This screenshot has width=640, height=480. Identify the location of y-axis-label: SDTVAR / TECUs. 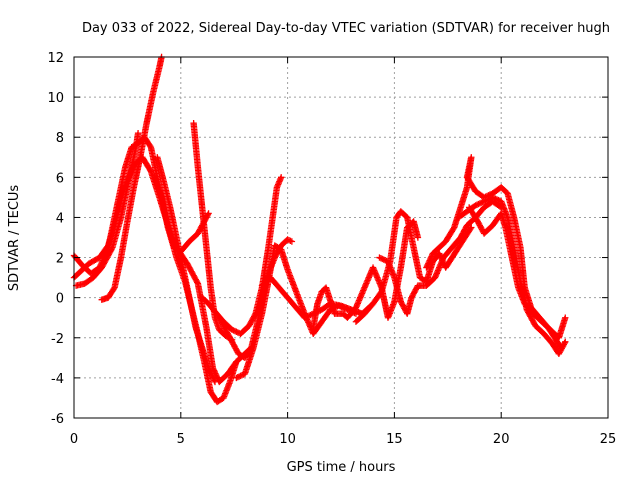
(14, 238).